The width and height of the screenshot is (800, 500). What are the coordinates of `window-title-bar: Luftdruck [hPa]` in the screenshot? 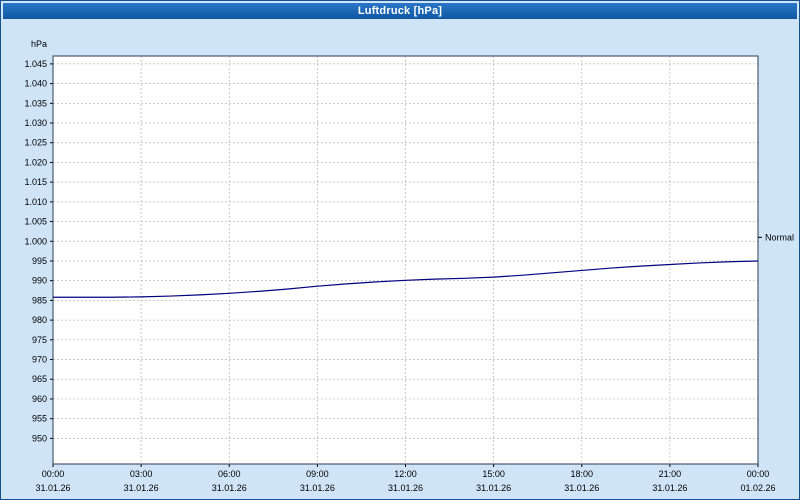 It's located at (400, 11).